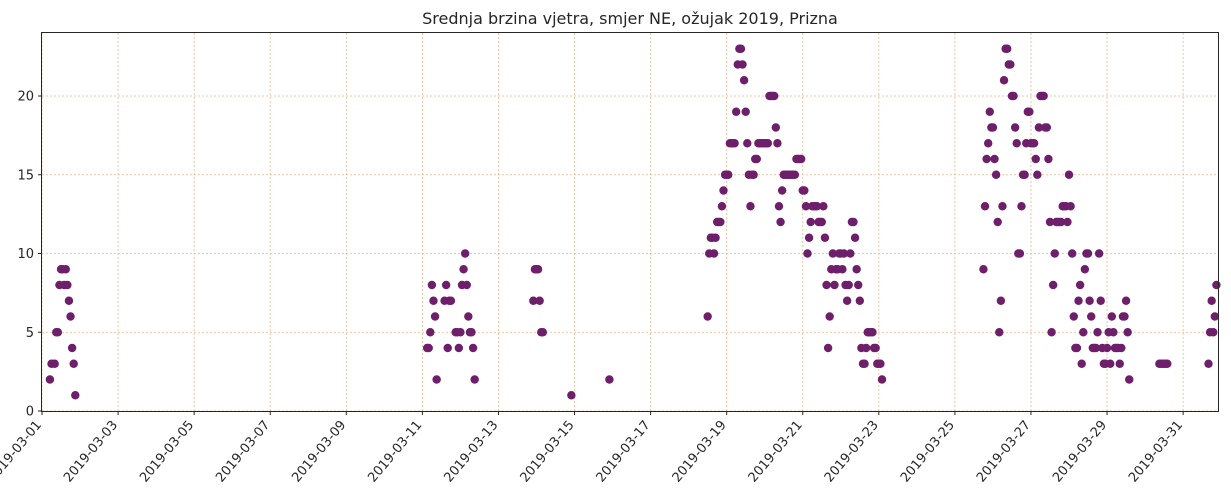 The width and height of the screenshot is (1231, 502). What do you see at coordinates (928, 452) in the screenshot?
I see `x-tick-label: 2019-03-25` at bounding box center [928, 452].